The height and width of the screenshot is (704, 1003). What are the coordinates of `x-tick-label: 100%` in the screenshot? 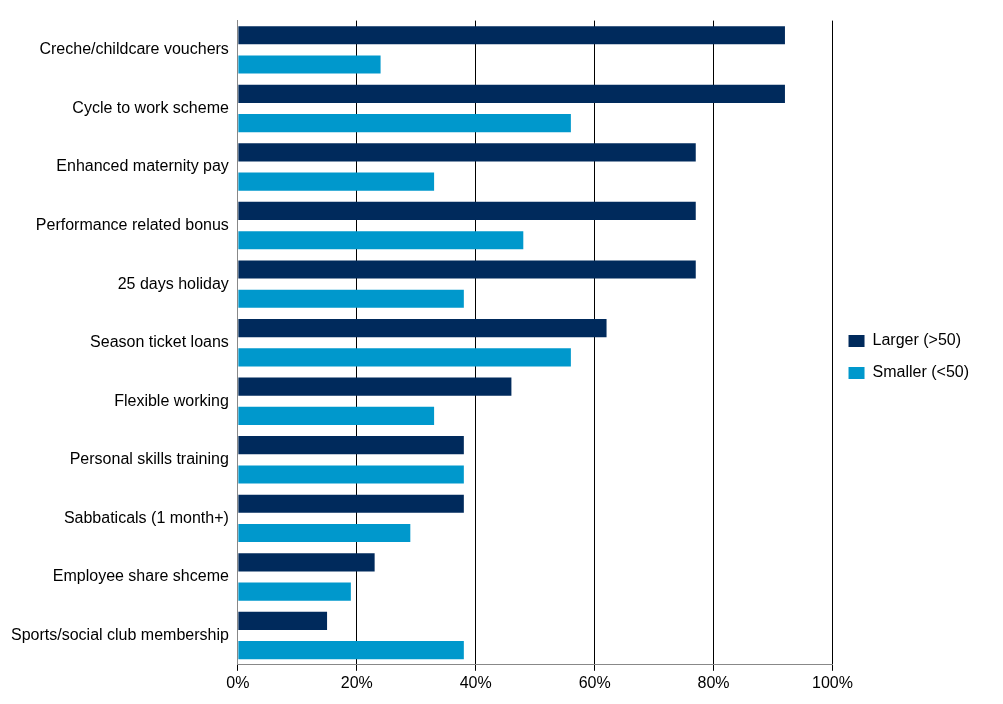 It's located at (832, 682).